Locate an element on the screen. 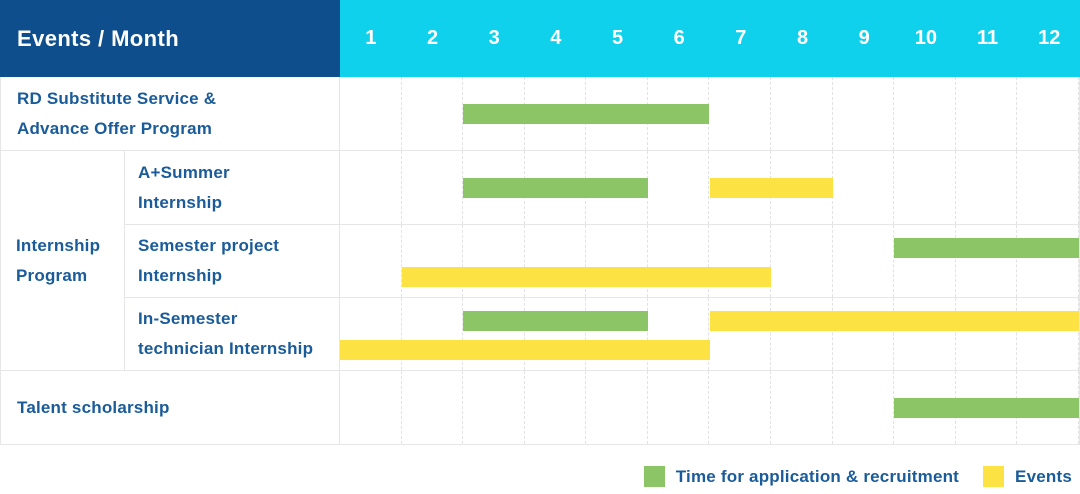 Image resolution: width=1080 pixels, height=494 pixels. month-header-cell-3: 3 is located at coordinates (494, 38).